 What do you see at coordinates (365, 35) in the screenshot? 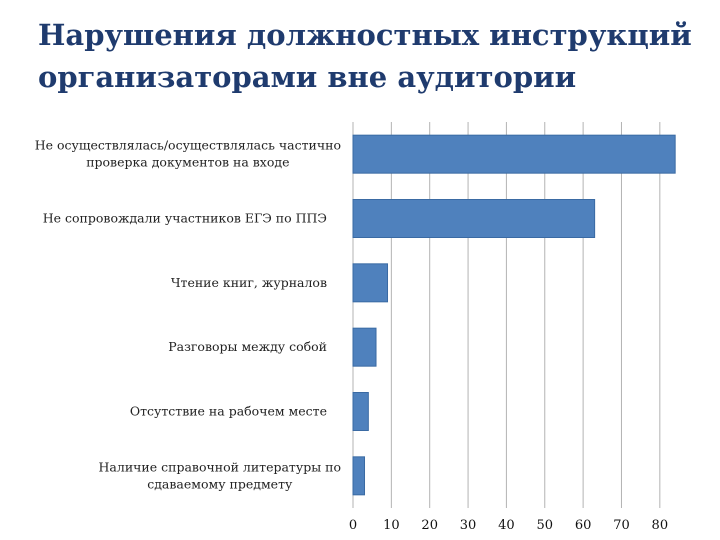
I see `page-title-line-1: Нарушения должностных инструкций` at bounding box center [365, 35].